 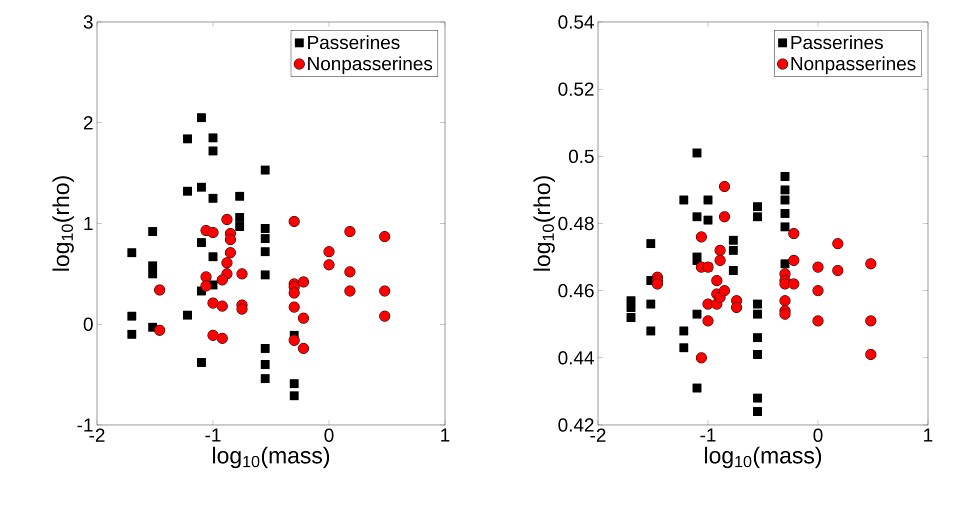 I want to click on y-tick-label: 0.46, so click(x=576, y=291).